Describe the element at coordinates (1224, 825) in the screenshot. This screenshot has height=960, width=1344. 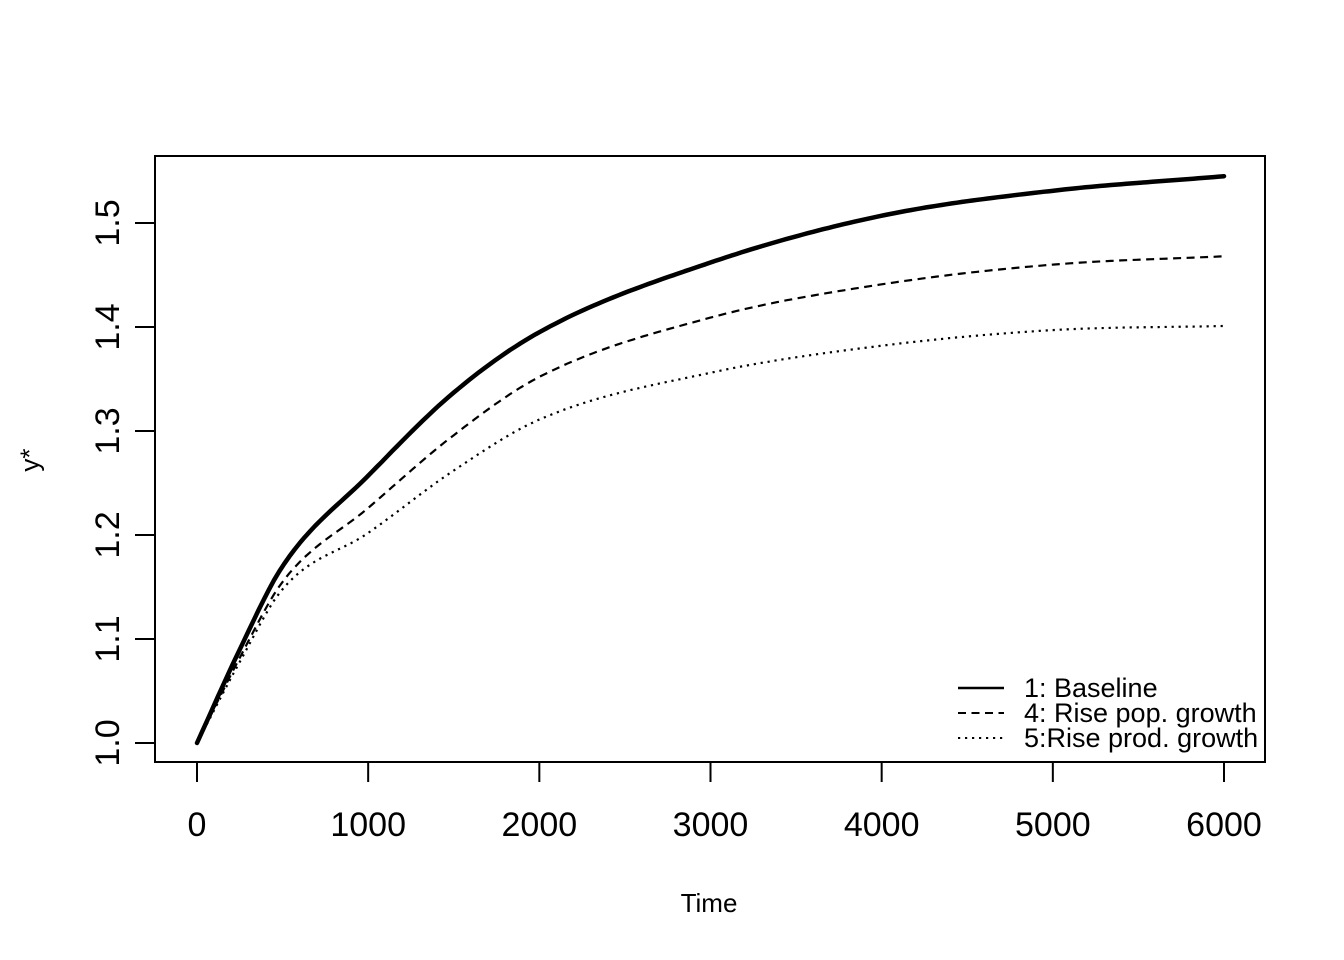
I see `x-tick-label: 6000` at that location.